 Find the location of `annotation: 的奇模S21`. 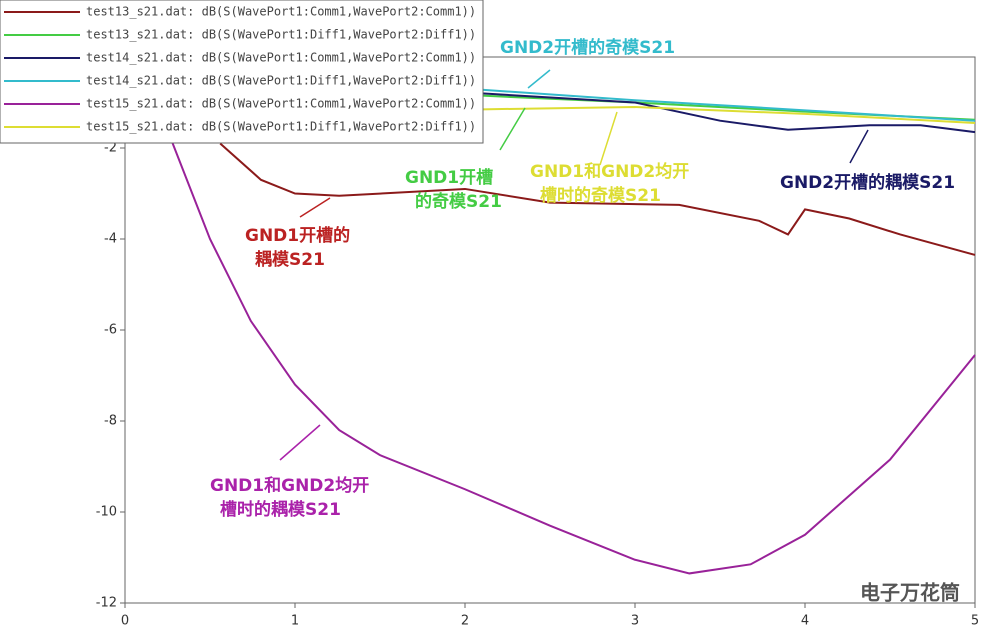

annotation: 的奇模S21 is located at coordinates (458, 201).